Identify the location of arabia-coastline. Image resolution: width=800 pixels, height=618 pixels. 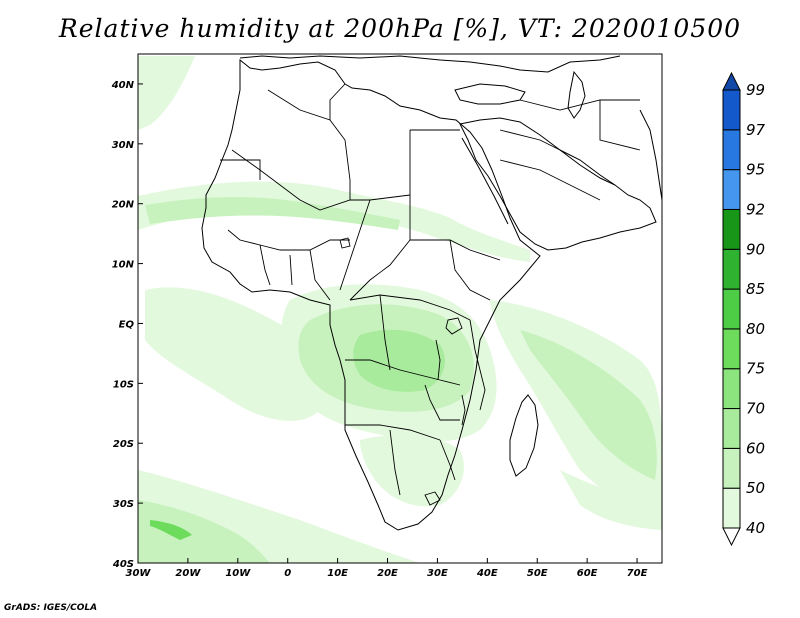
(558, 184).